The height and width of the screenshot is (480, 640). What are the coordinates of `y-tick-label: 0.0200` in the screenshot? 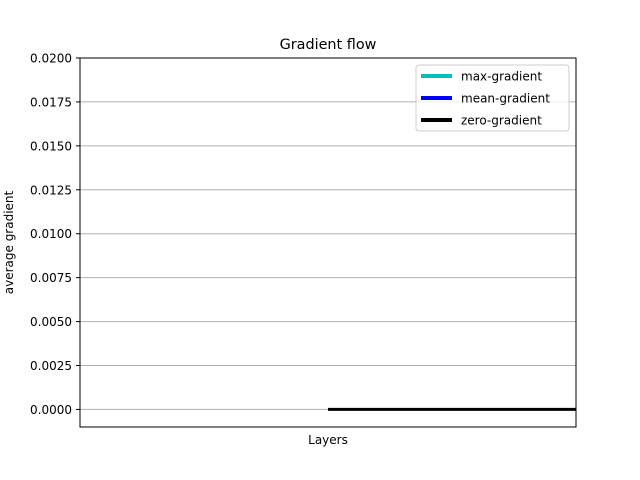 It's located at (51, 59).